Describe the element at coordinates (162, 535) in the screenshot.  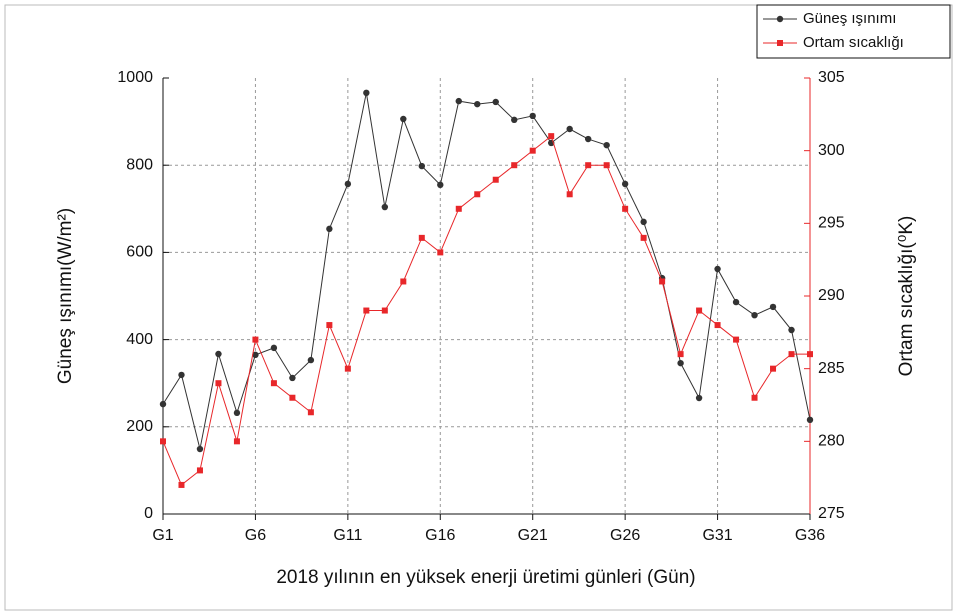
I see `x-tick-label: G1` at that location.